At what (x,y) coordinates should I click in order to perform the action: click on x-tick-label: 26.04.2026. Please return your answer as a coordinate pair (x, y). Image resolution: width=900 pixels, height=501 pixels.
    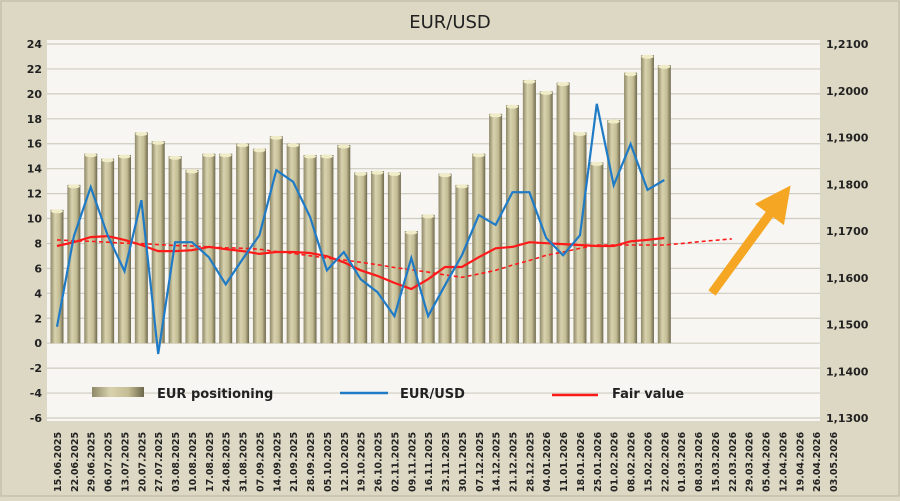
    Looking at the image, I should click on (817, 462).